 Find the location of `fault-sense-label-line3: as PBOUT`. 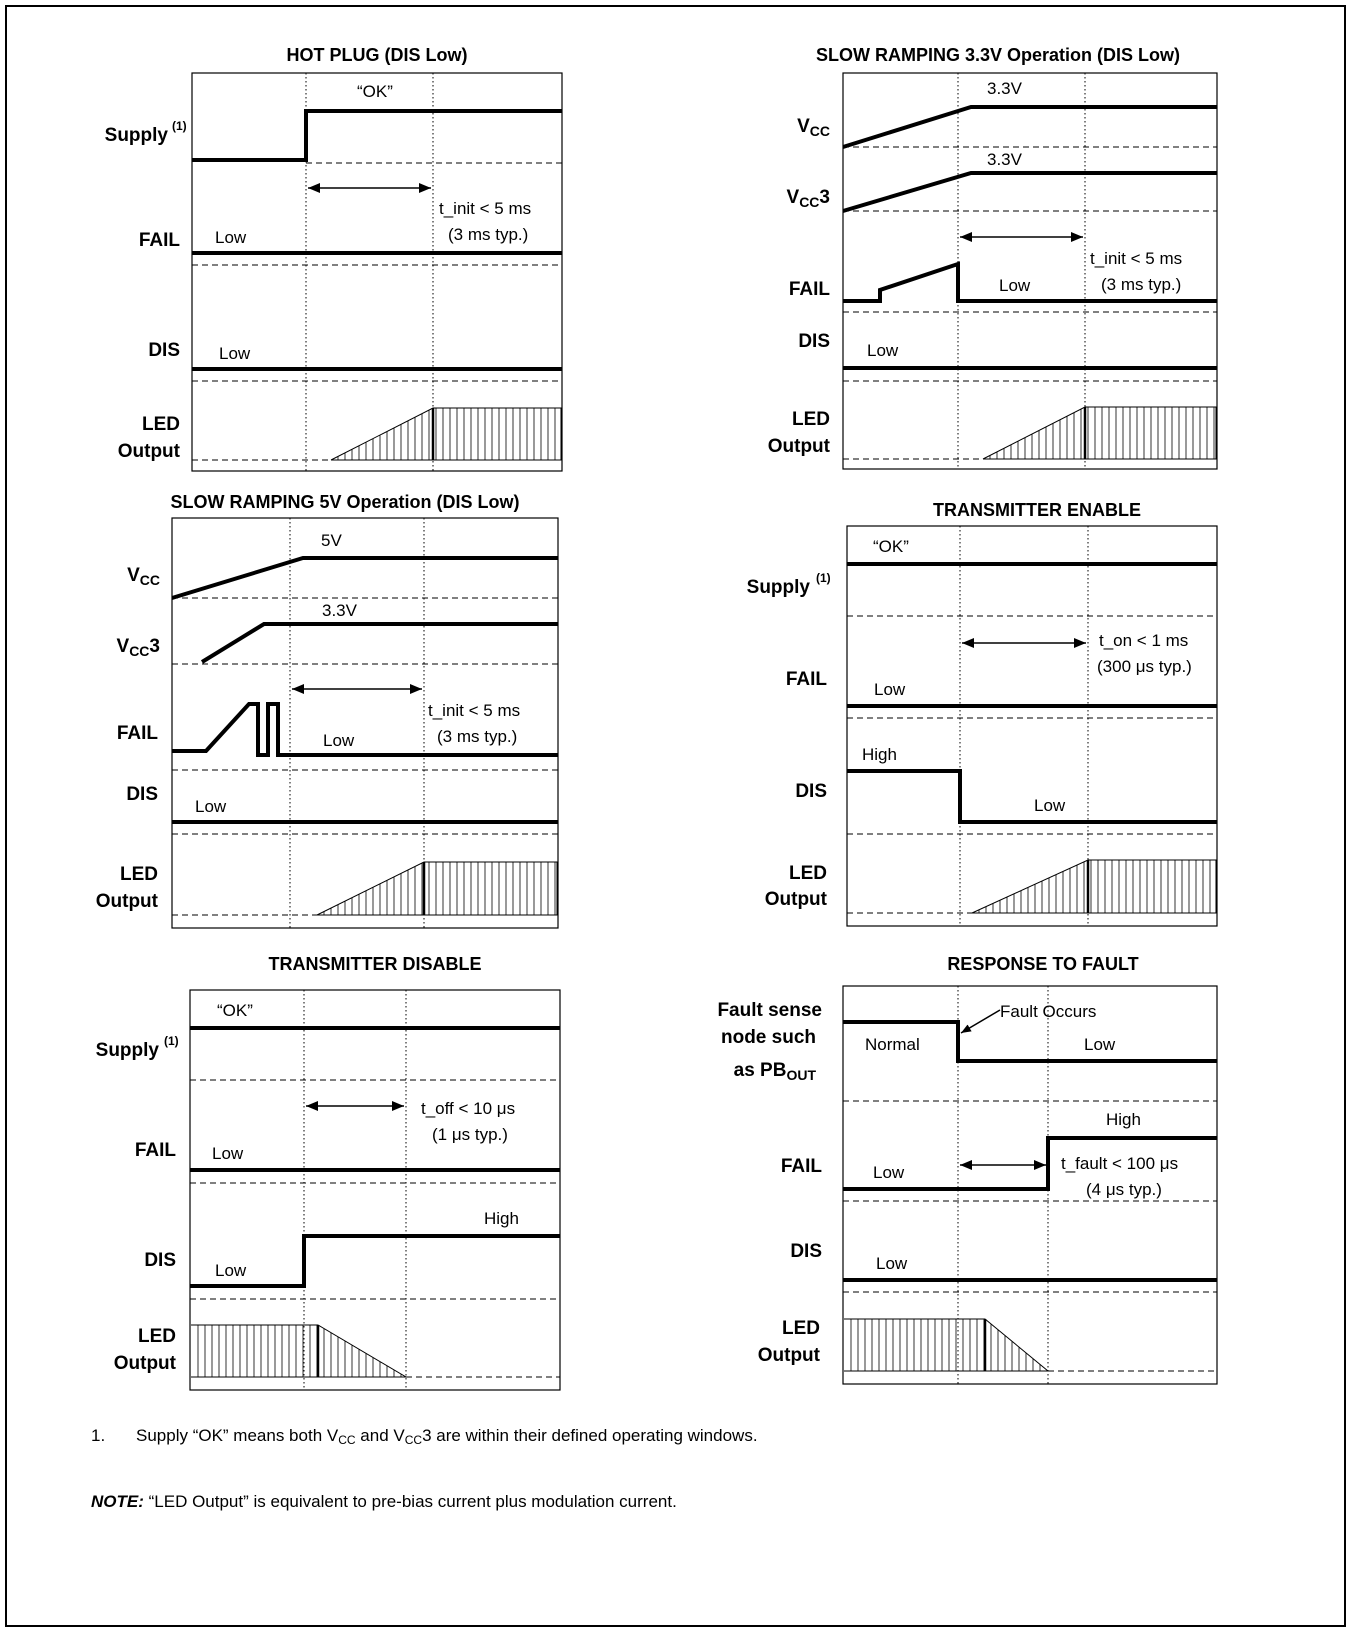

fault-sense-label-line3: as PBOUT is located at coordinates (775, 1071).